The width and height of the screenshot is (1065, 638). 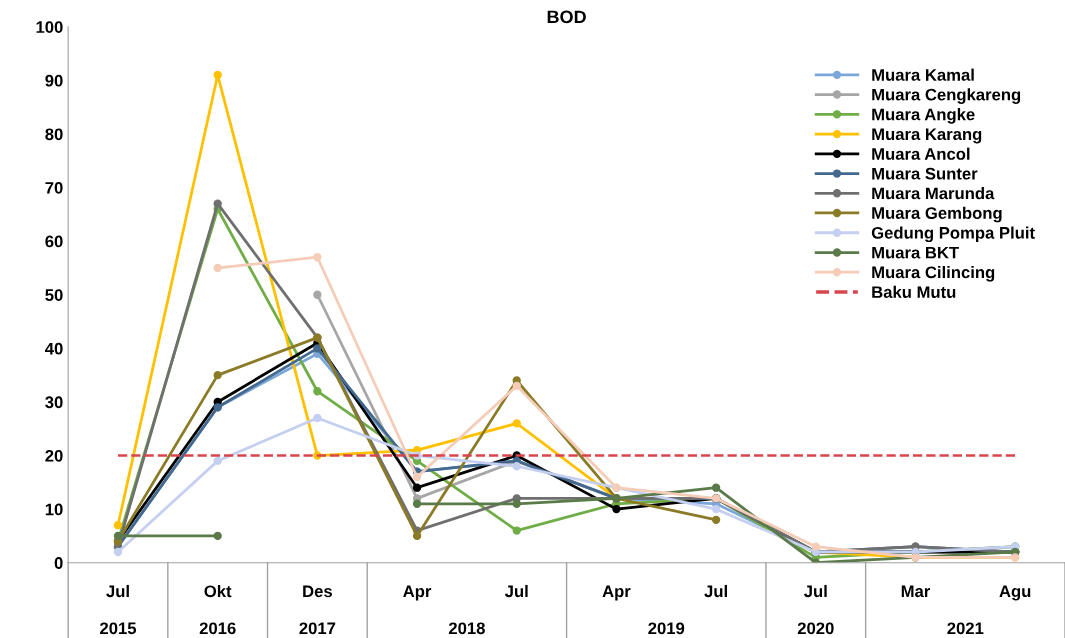 I want to click on y-tick-label: 20, so click(x=54, y=455).